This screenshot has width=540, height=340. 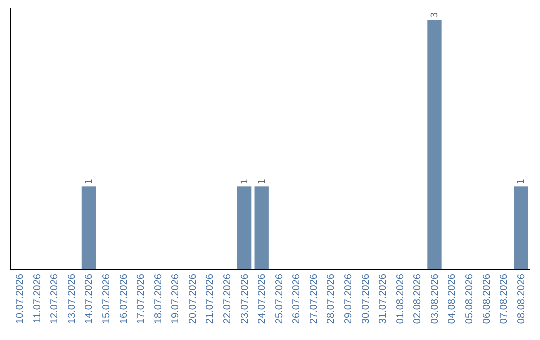 I want to click on x-tick-label: 03.08.2026, so click(x=435, y=299).